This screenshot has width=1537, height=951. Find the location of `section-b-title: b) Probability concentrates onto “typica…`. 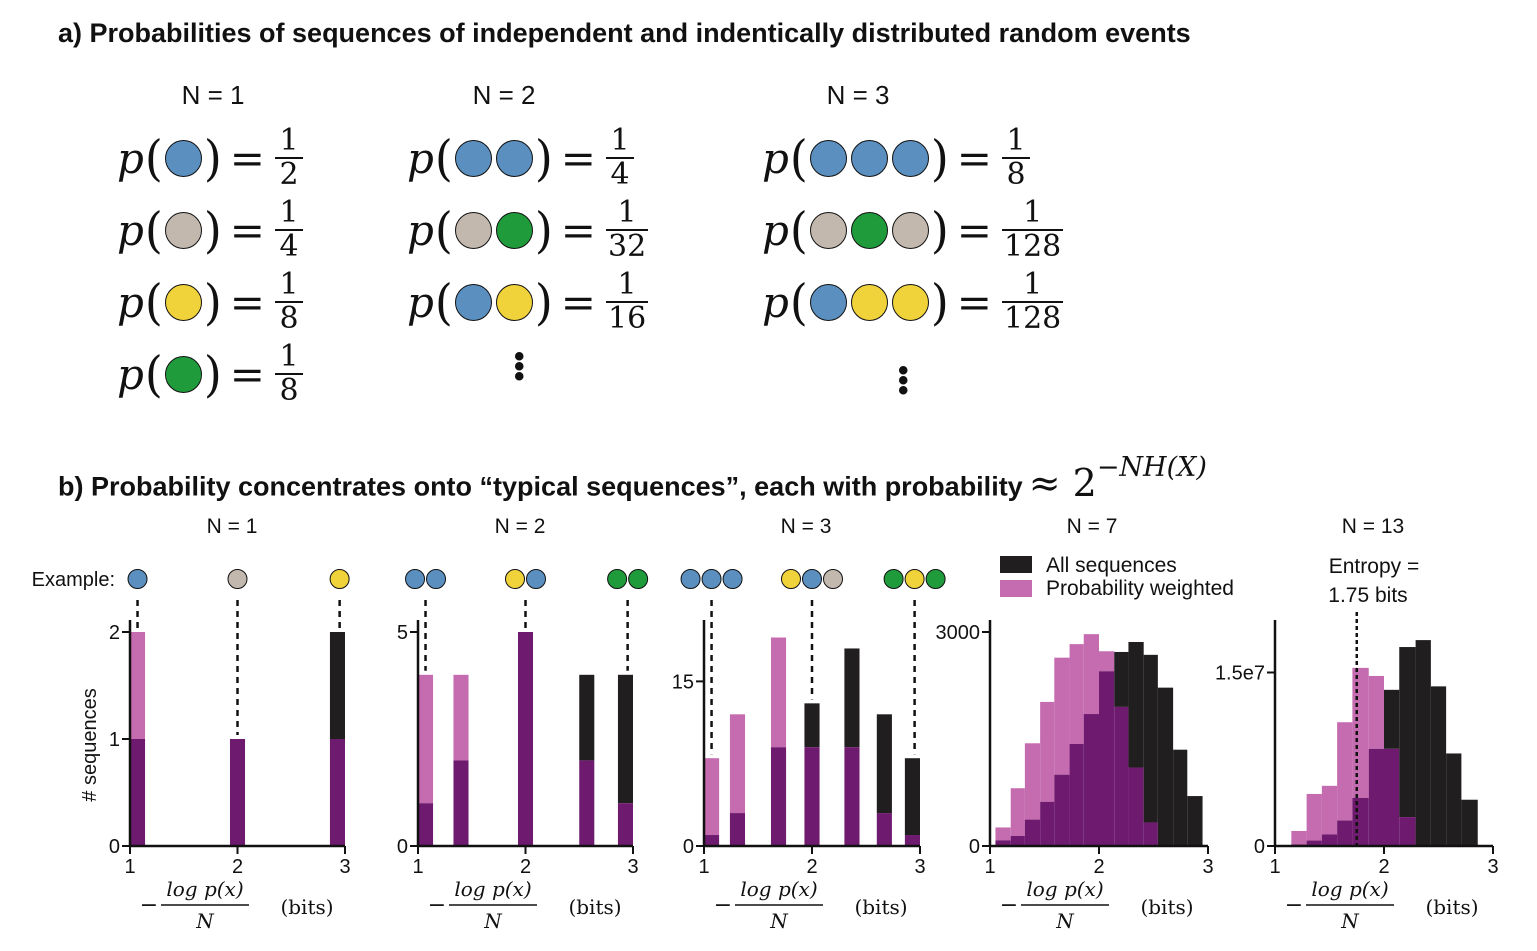

section-b-title: b) Probability concentrates onto “typica… is located at coordinates (632, 478).